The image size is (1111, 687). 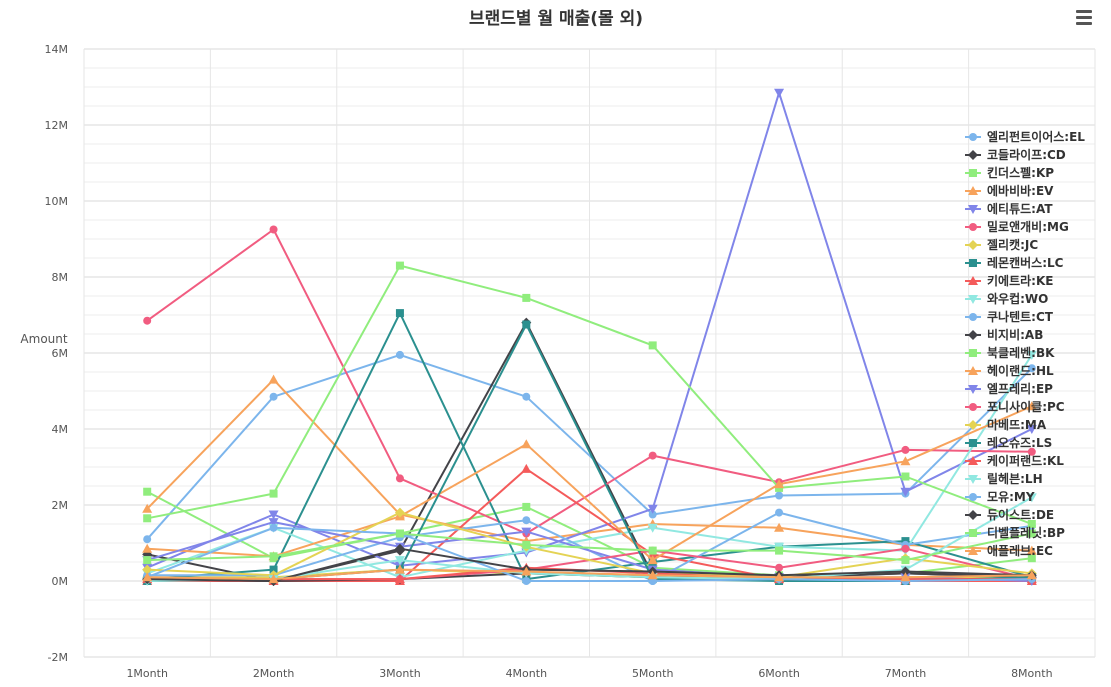 What do you see at coordinates (1008, 442) in the screenshot?
I see `legend-item: 레오슈즈:LS` at bounding box center [1008, 442].